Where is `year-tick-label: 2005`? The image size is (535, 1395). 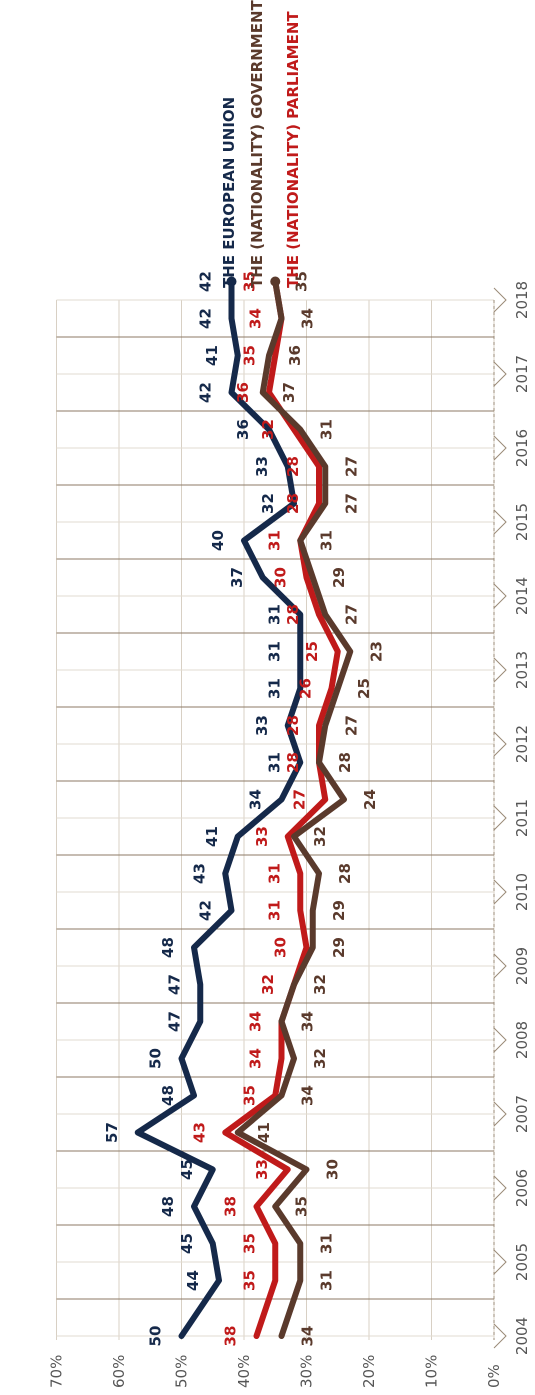
year-tick-label: 2005 is located at coordinates (522, 1262).